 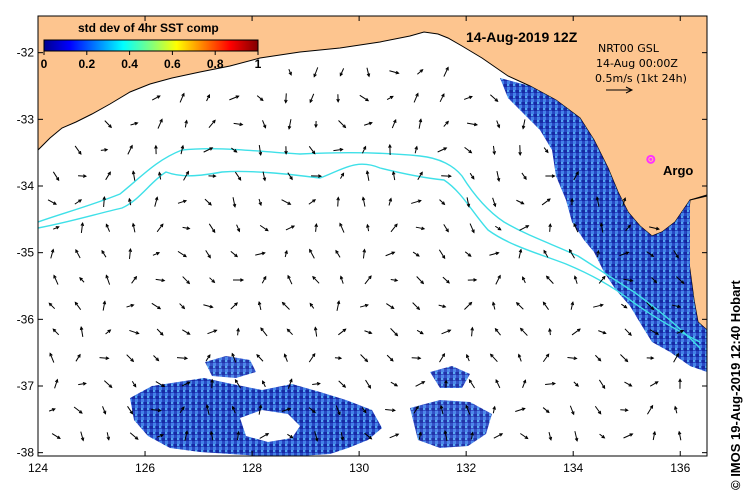 What do you see at coordinates (26, 386) in the screenshot?
I see `lat-tick-label: -37` at bounding box center [26, 386].